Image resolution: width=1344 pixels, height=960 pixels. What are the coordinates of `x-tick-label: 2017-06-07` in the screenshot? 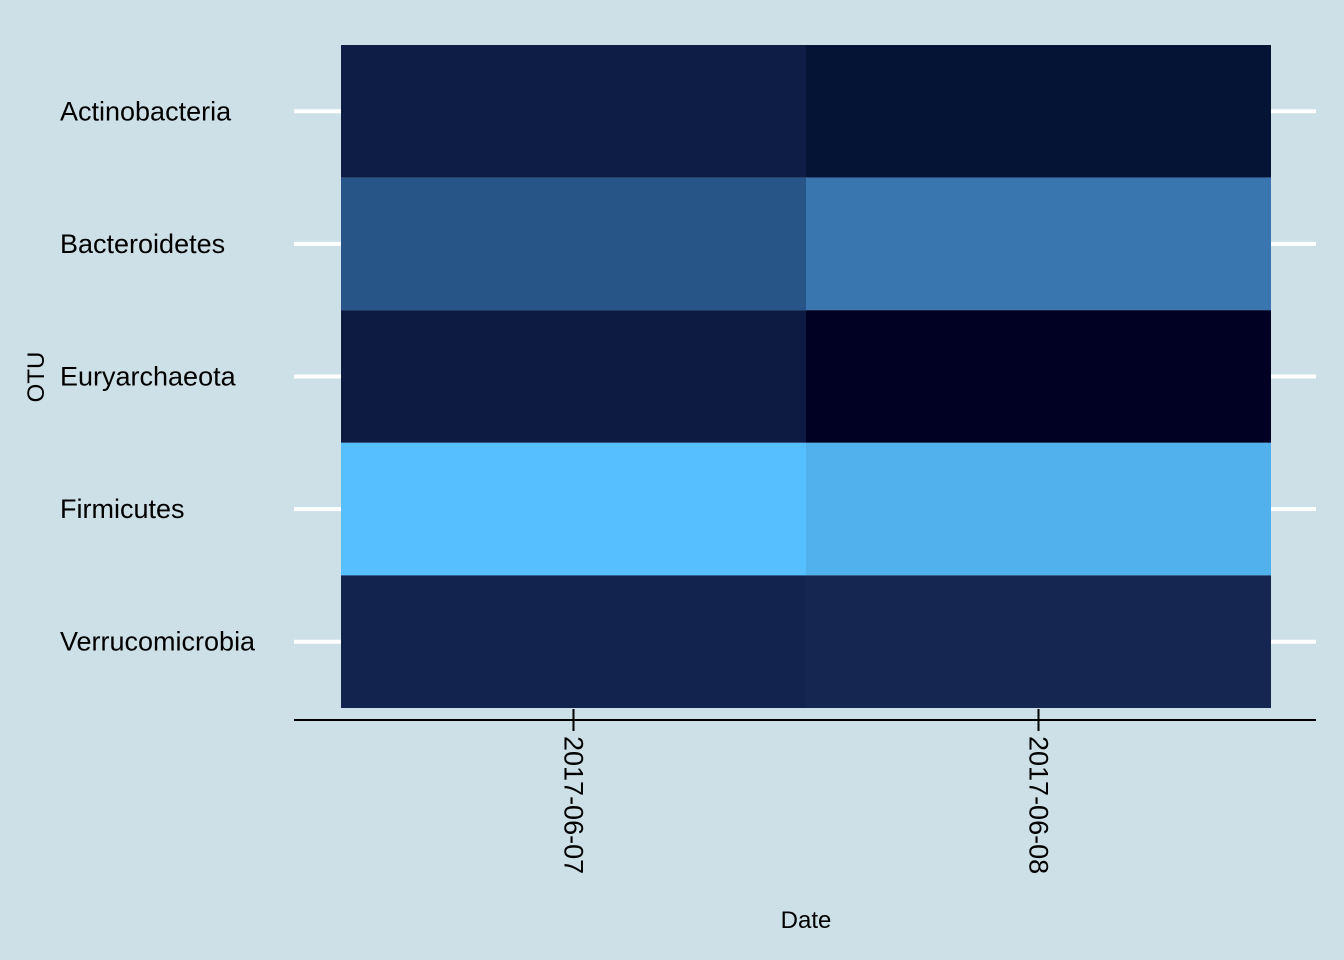 It's located at (574, 805).